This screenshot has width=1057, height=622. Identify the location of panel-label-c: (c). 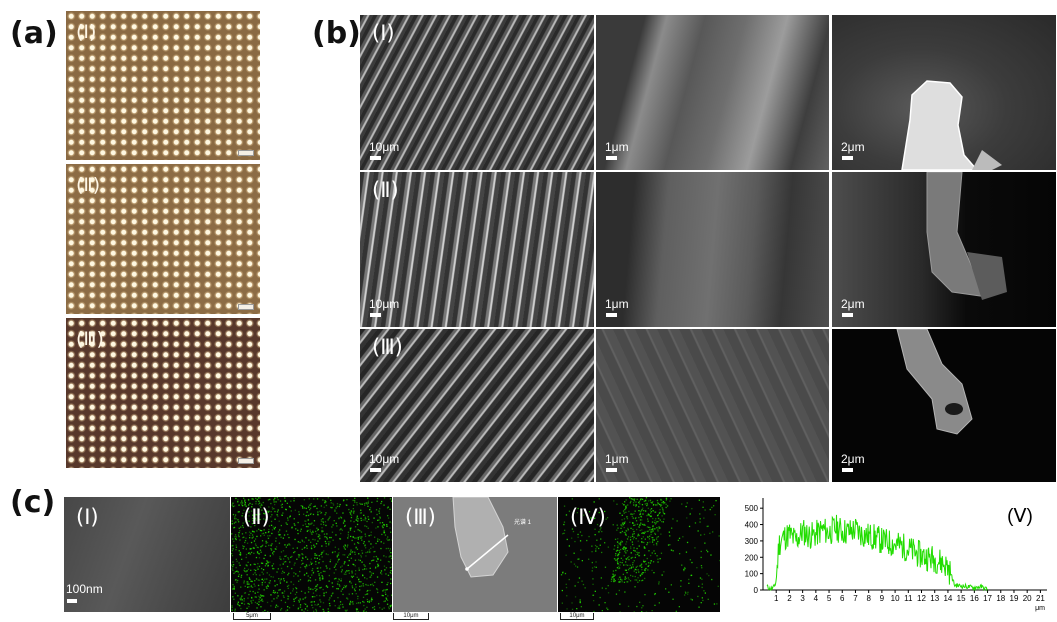
(33, 502).